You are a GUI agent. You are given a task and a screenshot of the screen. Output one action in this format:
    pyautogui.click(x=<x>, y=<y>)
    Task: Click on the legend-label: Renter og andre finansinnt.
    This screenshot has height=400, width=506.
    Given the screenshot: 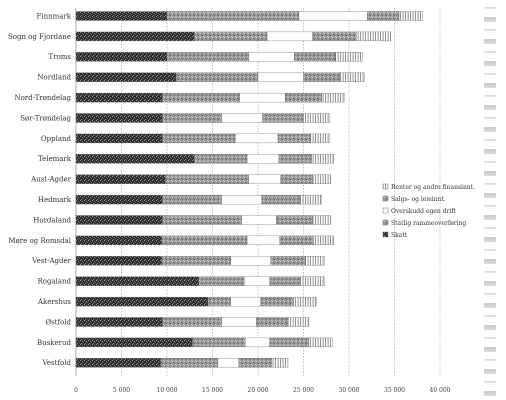 What is the action you would take?
    pyautogui.click(x=433, y=187)
    